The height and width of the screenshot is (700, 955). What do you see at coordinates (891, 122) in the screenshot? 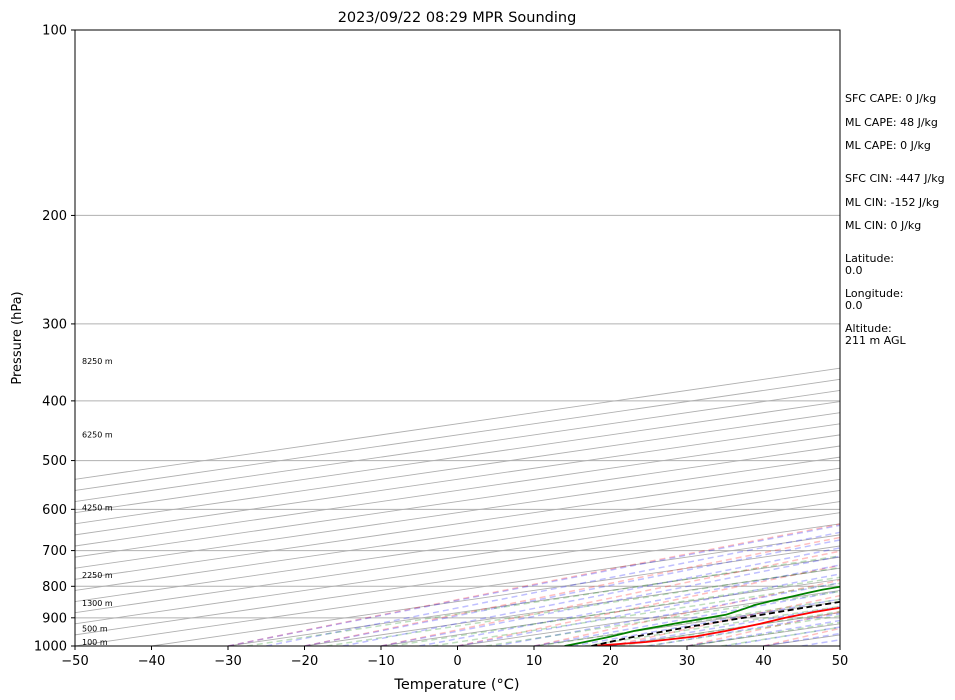
I see `ml-cape-text: ML CAPE: 48 J/kg` at bounding box center [891, 122].